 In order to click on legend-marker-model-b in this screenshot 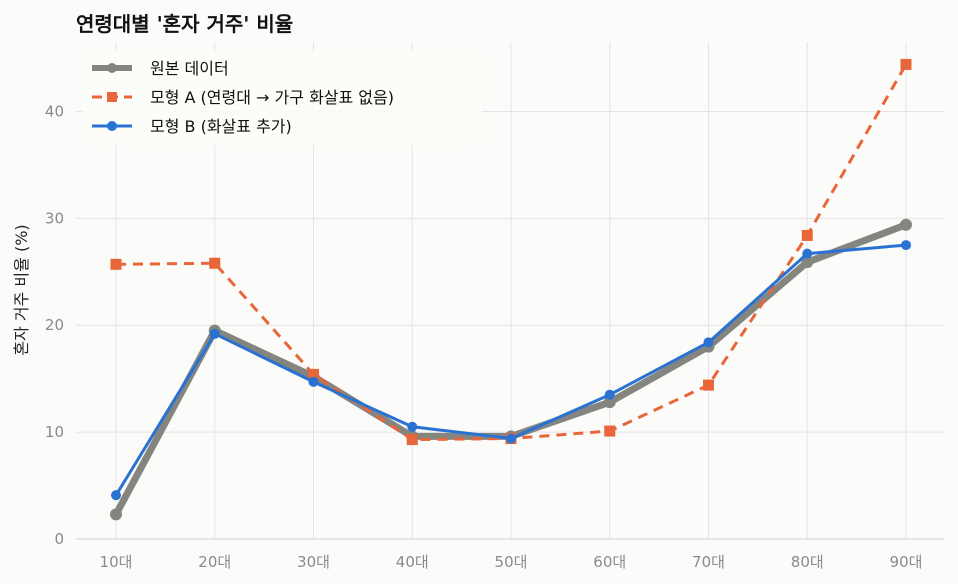, I will do `click(112, 126)`.